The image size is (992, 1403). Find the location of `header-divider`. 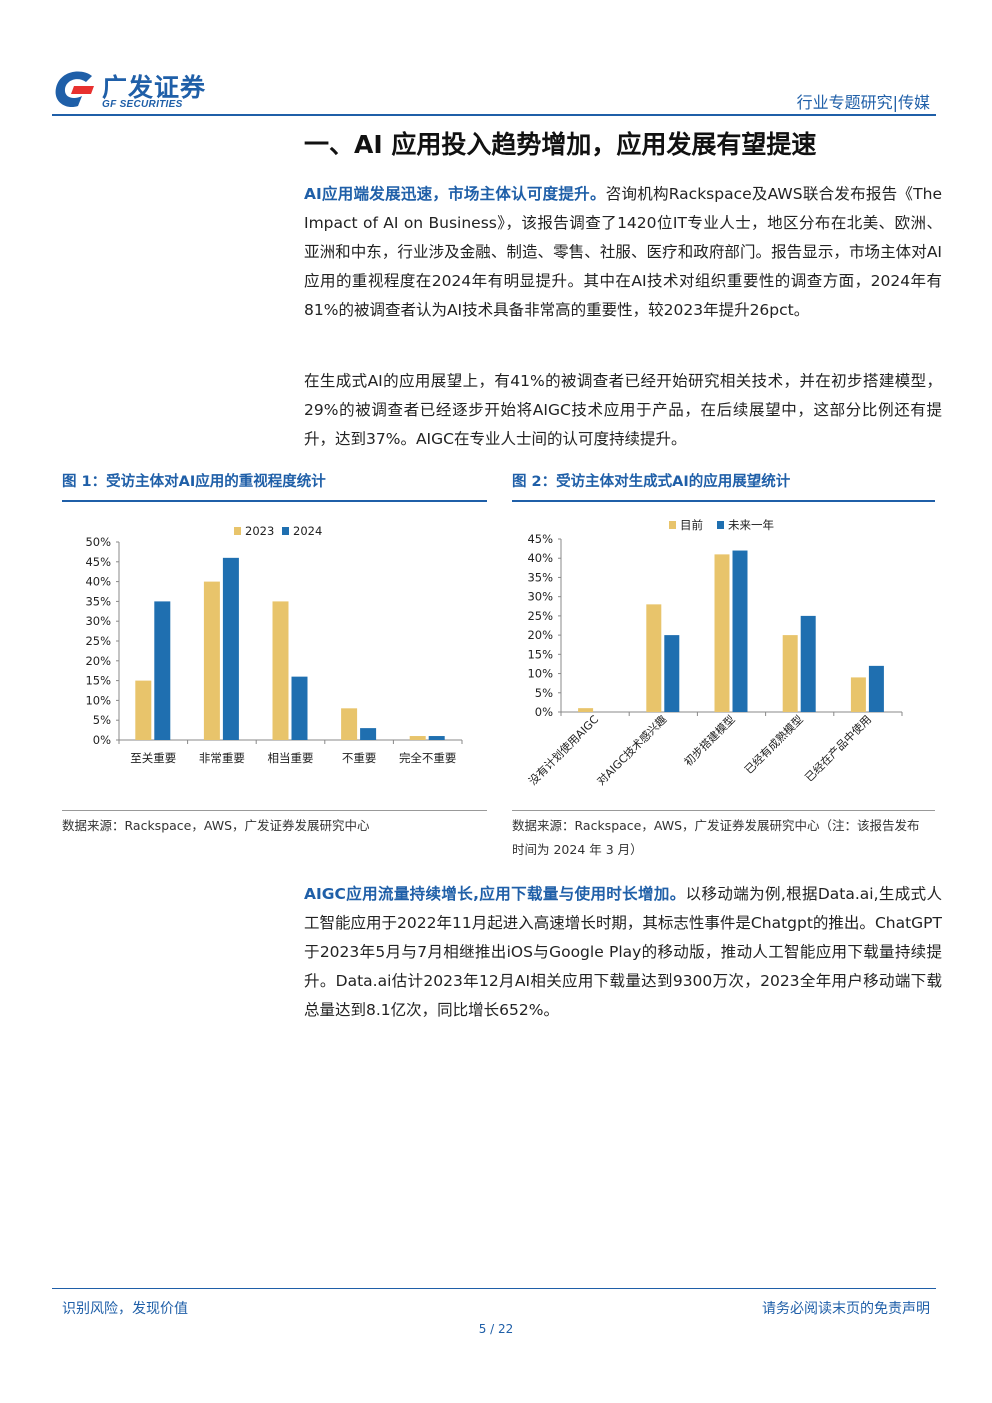

header-divider is located at coordinates (494, 115).